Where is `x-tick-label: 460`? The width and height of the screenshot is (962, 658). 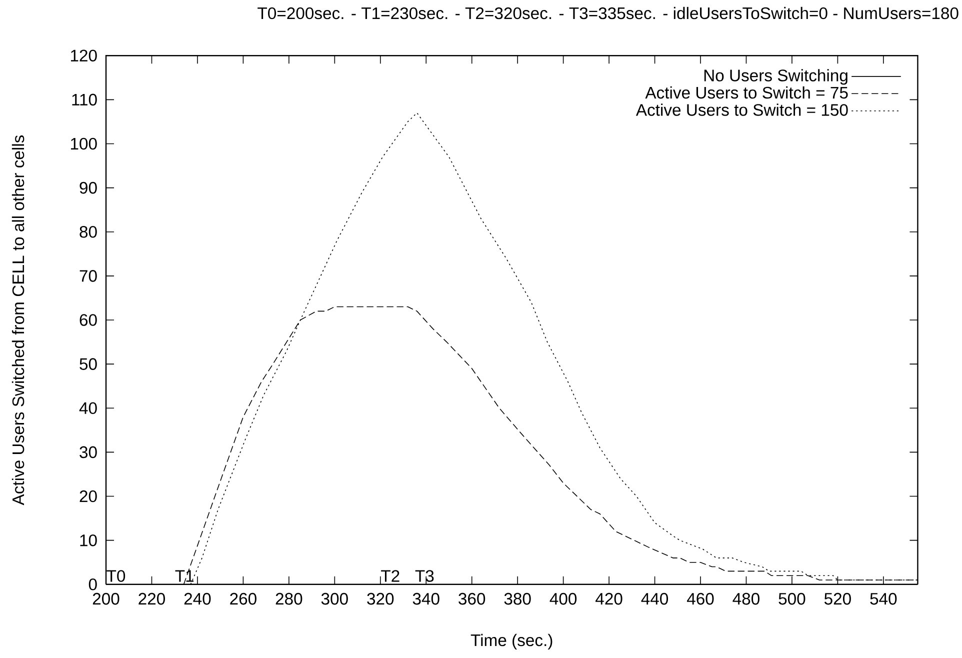 x-tick-label: 460 is located at coordinates (700, 598).